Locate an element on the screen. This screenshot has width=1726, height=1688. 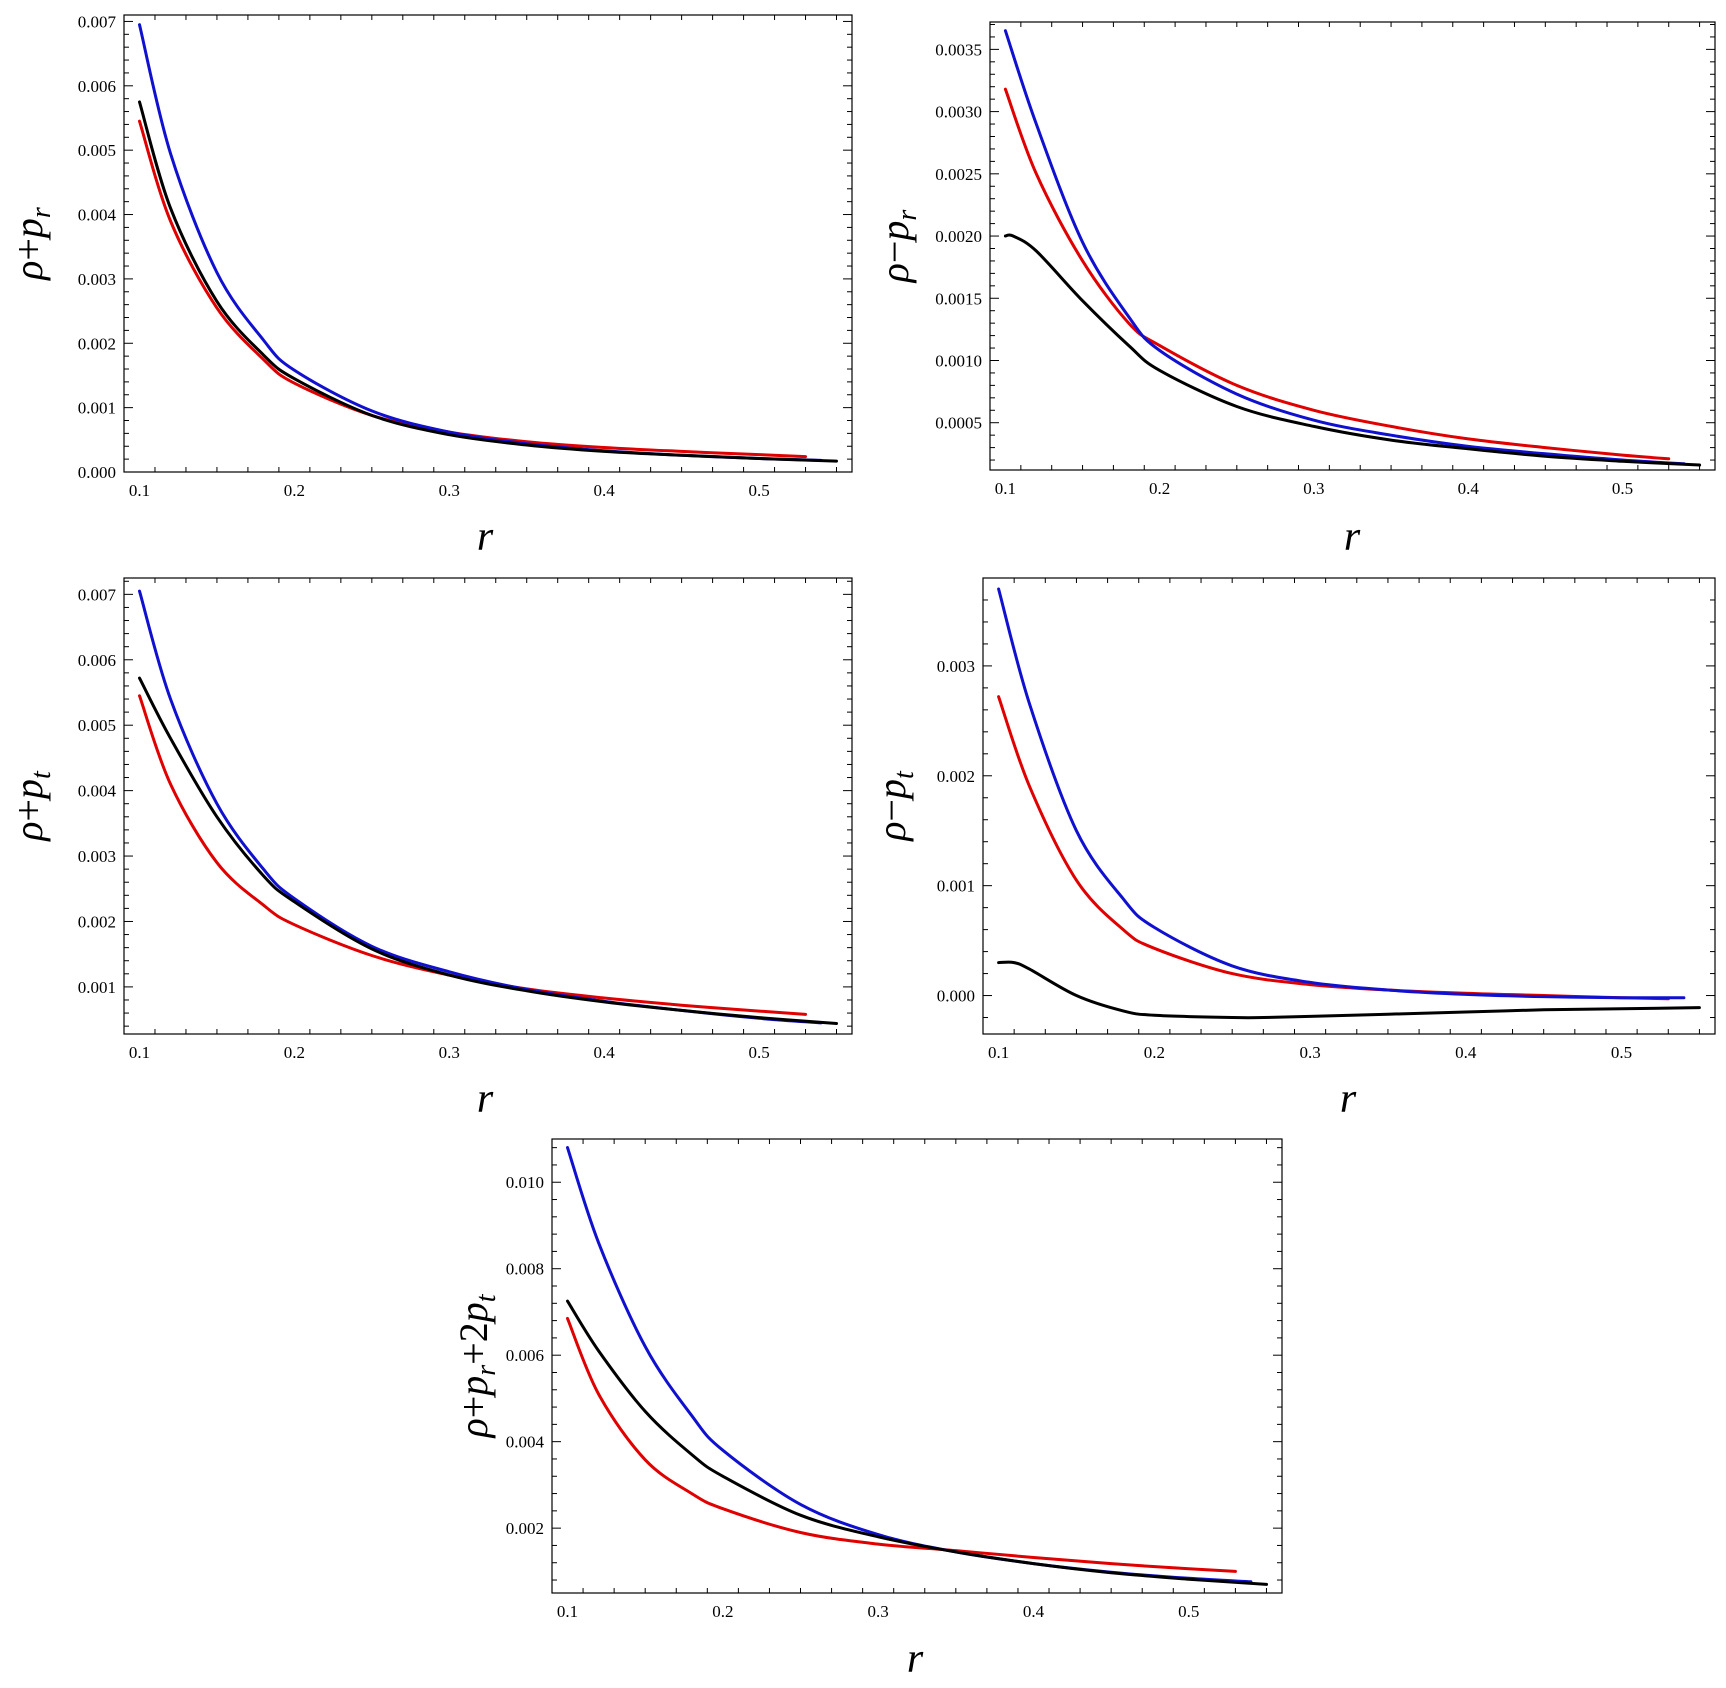
y-axis-title: ρ+pr is located at coordinates (31, 244).